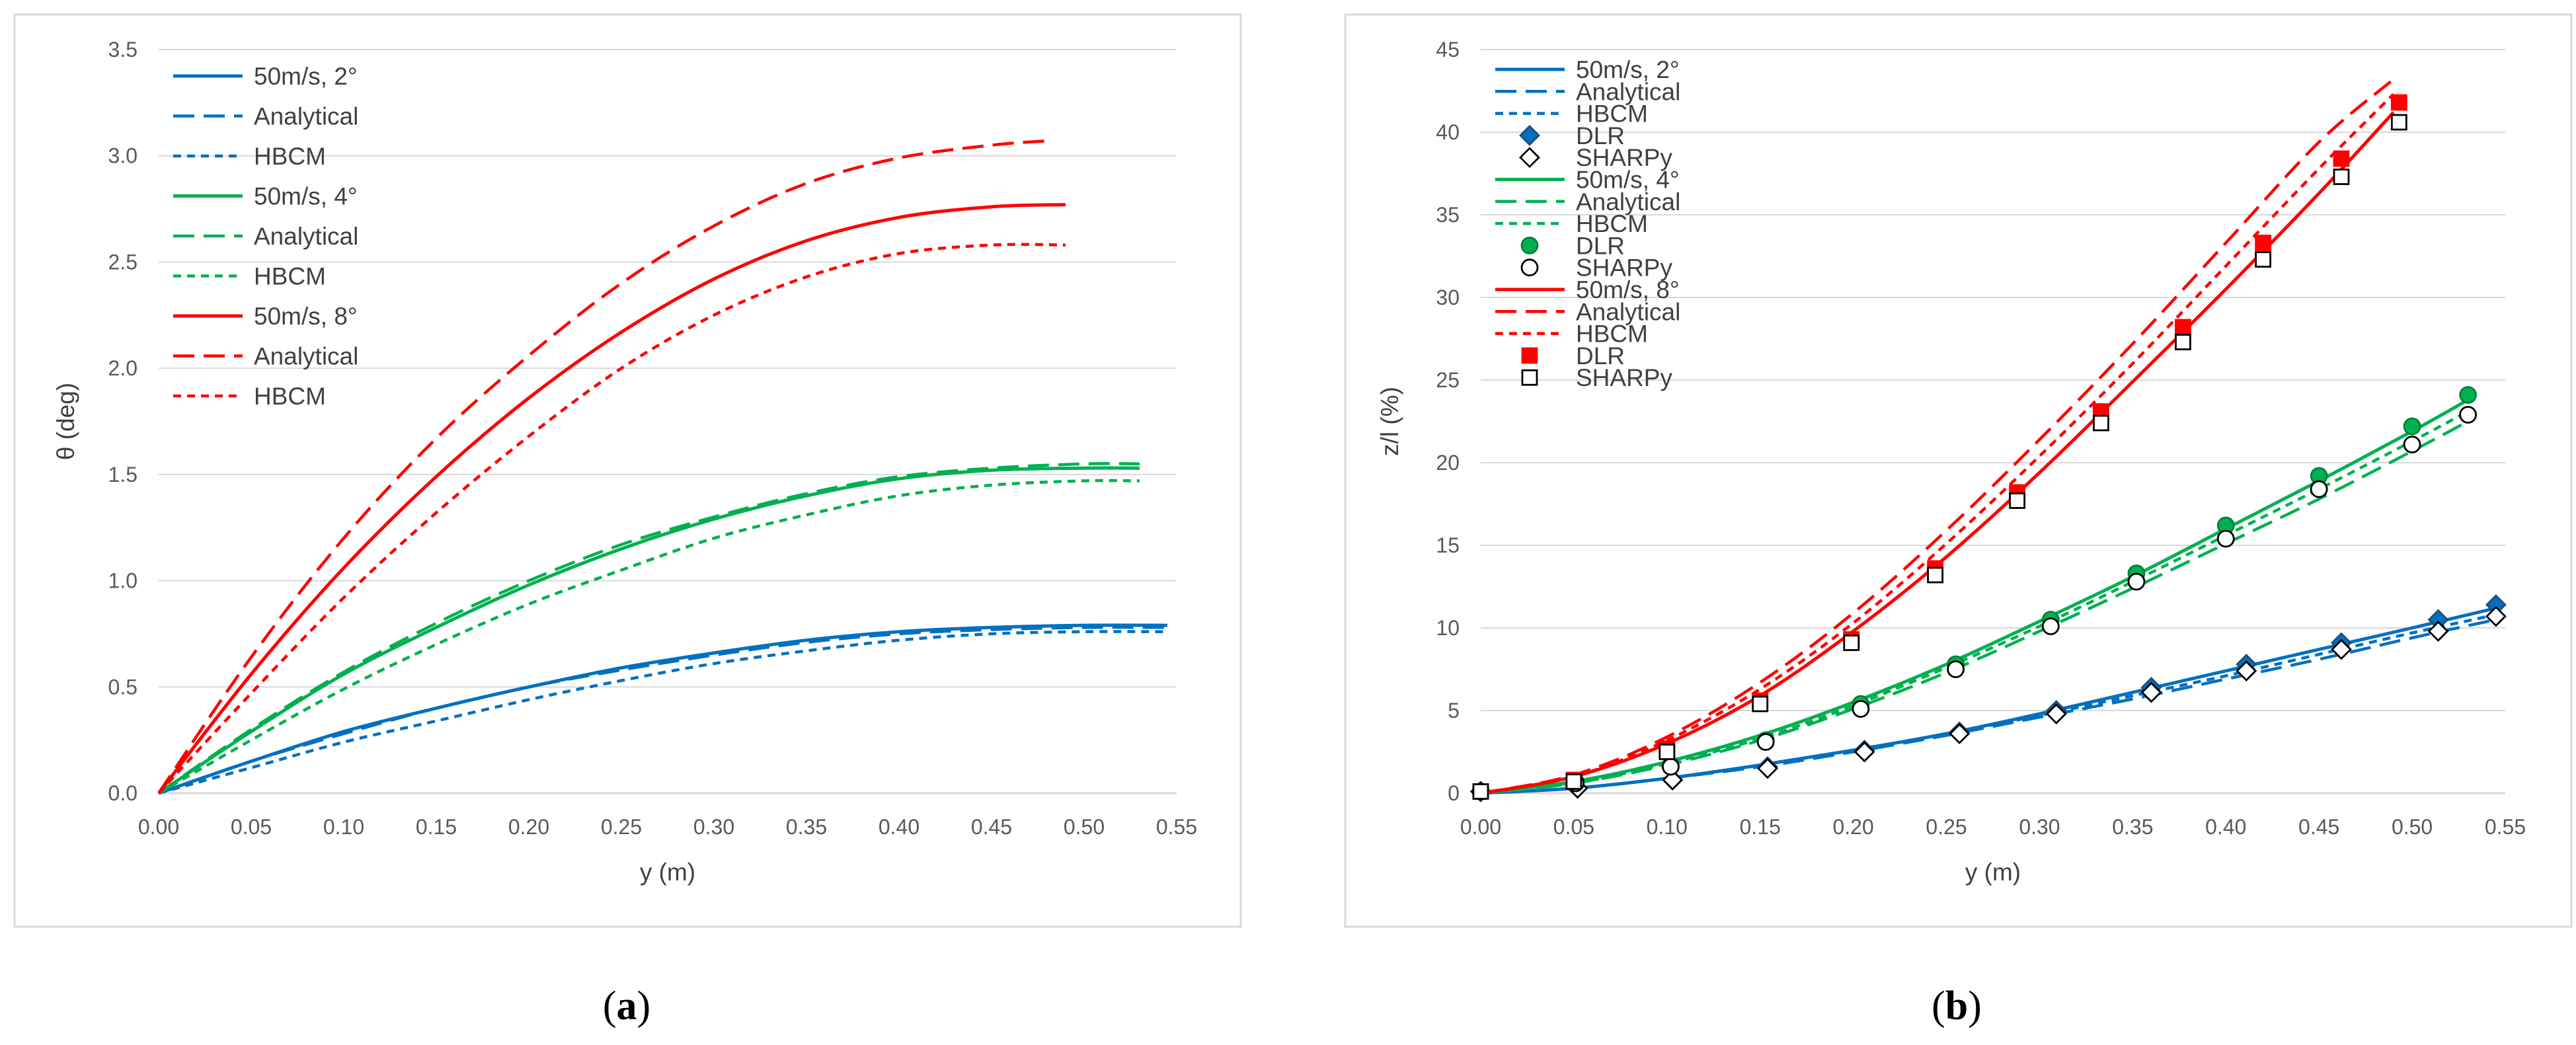 The height and width of the screenshot is (1045, 2576). Describe the element at coordinates (1454, 711) in the screenshot. I see `y-tick-label: 5` at that location.